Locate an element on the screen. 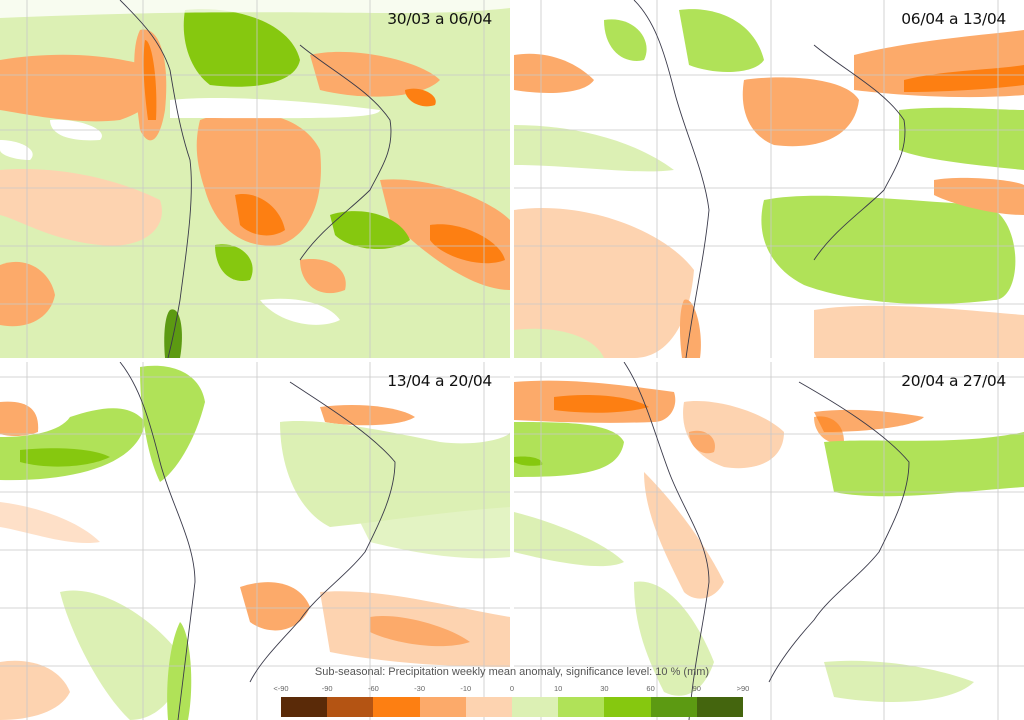 The height and width of the screenshot is (720, 1024). legend-ticks: <-90 -90 -60 -30 -10 0 10 30 60 90 >90 is located at coordinates (511, 690).